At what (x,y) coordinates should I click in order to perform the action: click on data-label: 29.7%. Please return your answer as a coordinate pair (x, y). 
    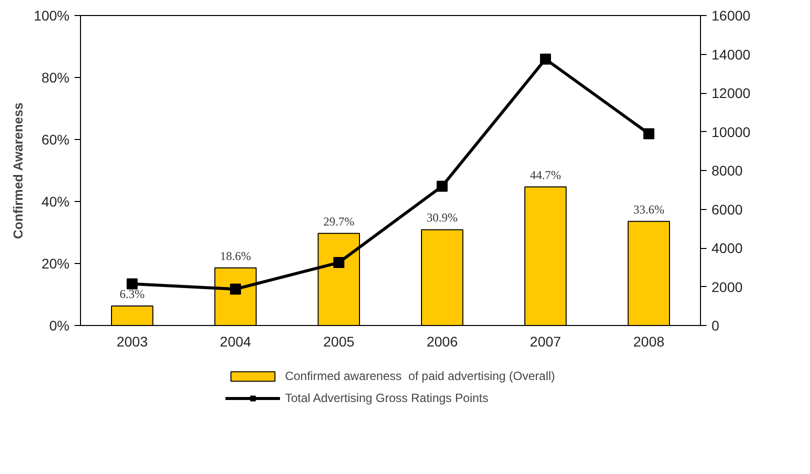
    Looking at the image, I should click on (338, 221).